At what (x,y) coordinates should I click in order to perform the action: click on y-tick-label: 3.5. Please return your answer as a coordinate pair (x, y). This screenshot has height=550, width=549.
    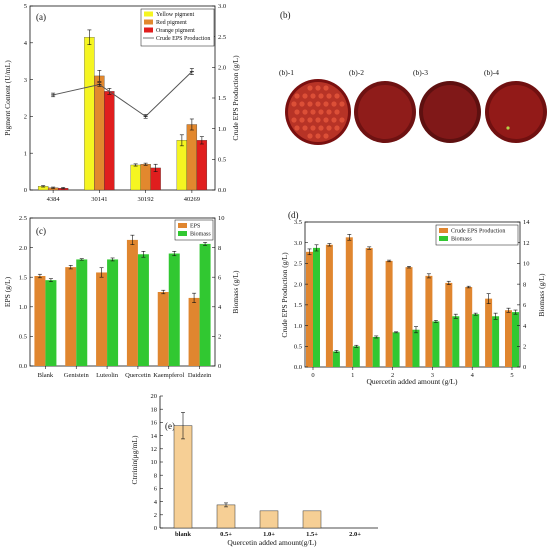
    Looking at the image, I should click on (298, 222).